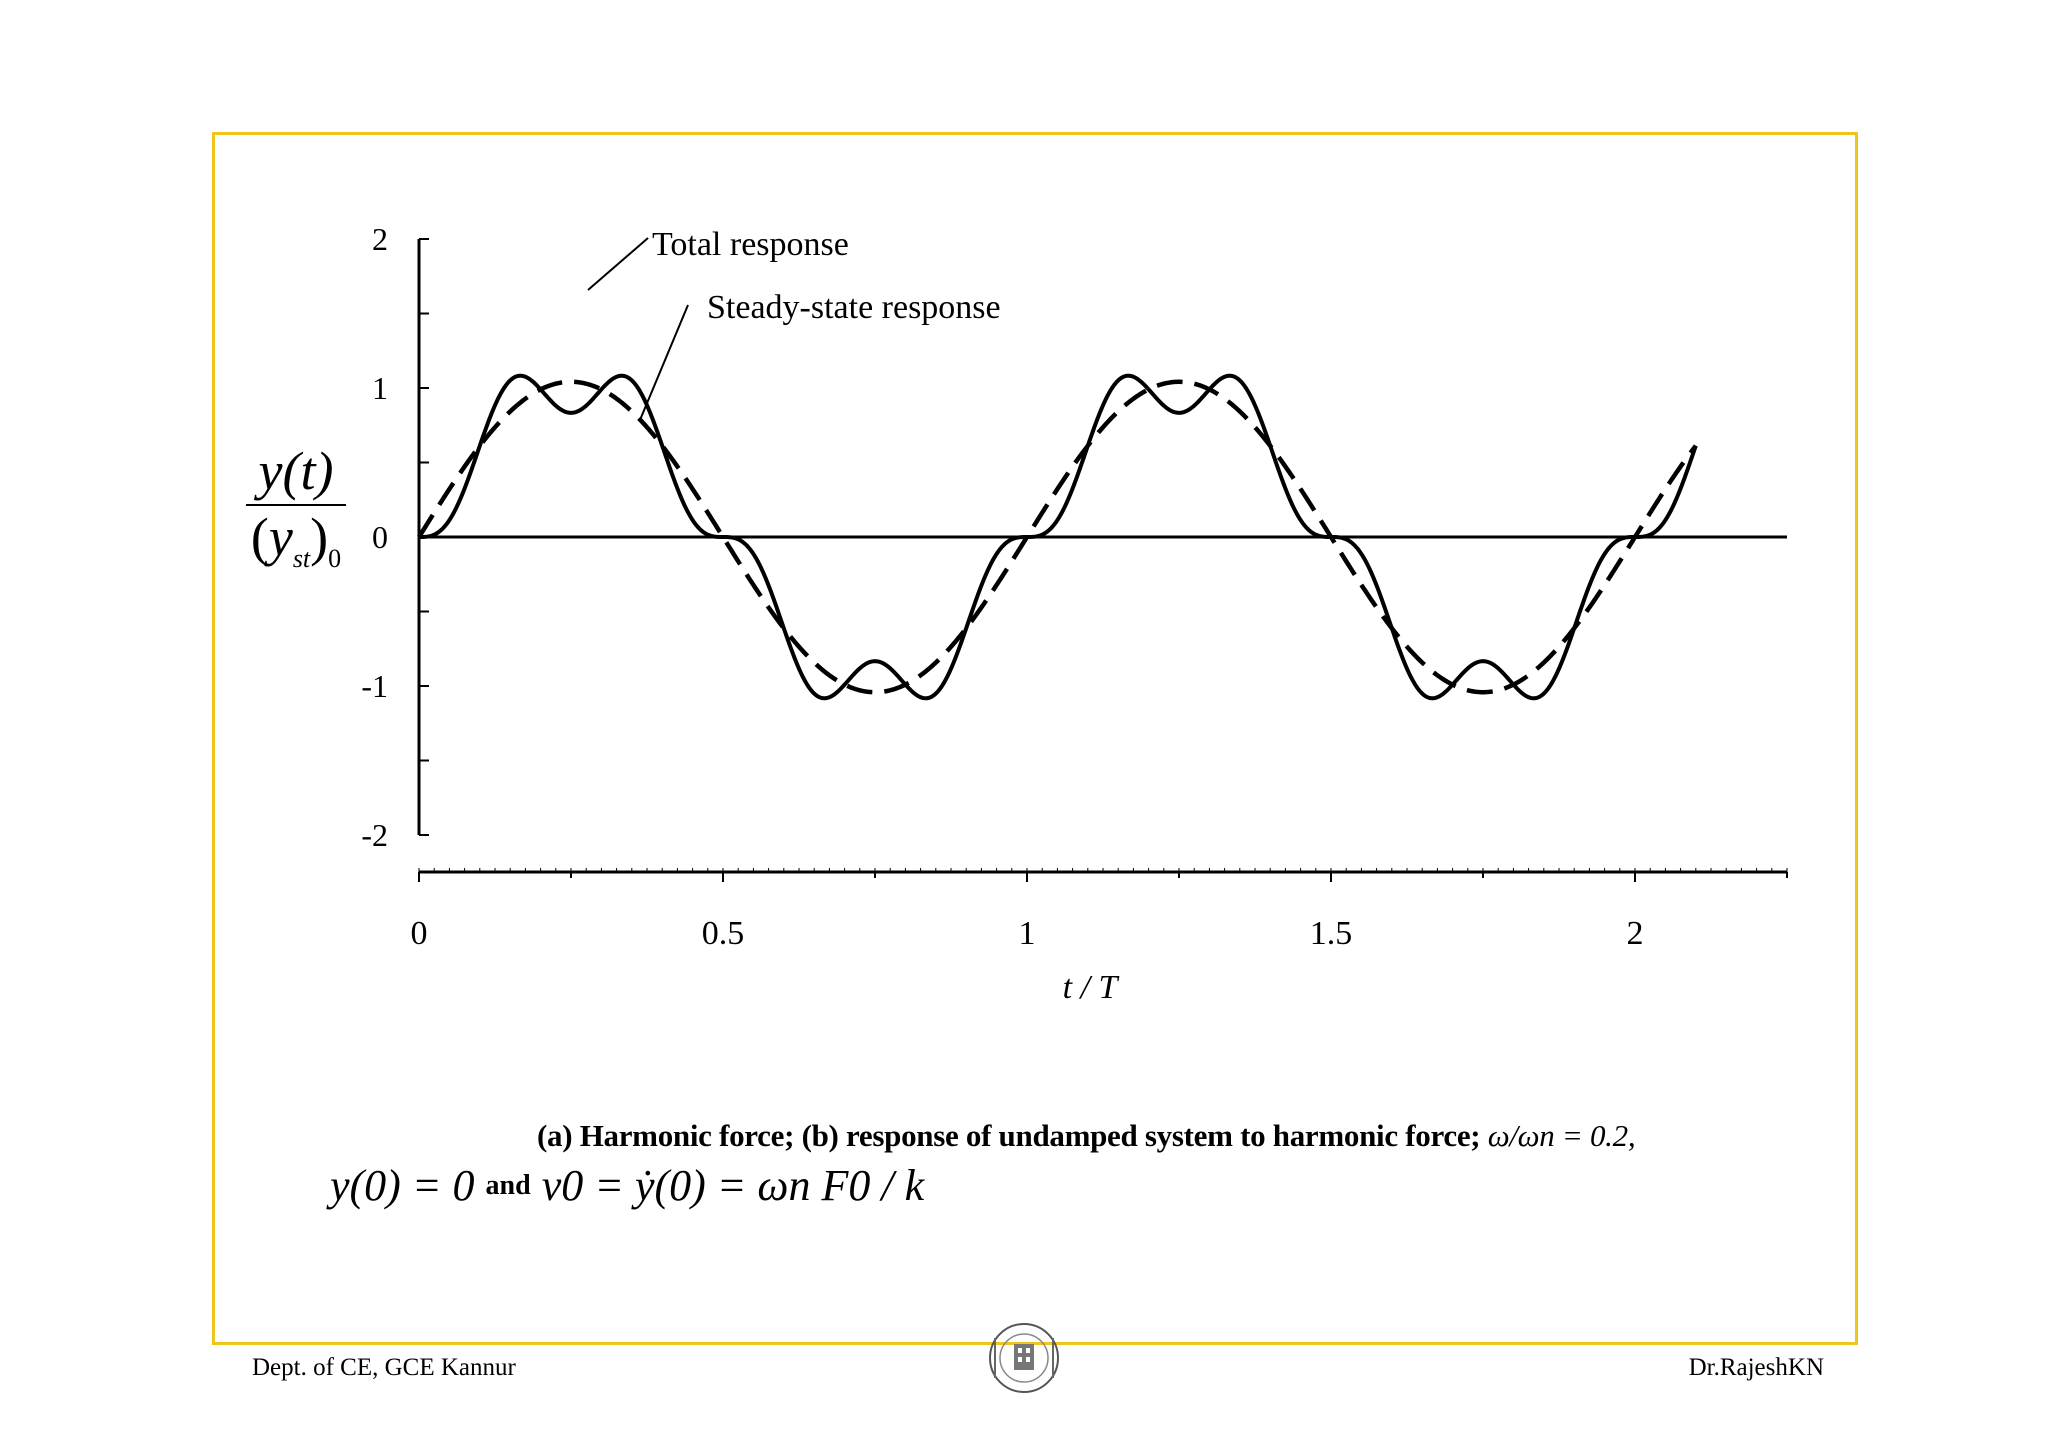 This screenshot has width=2048, height=1448. What do you see at coordinates (1756, 1367) in the screenshot?
I see `footer-author: Dr.RajeshKN` at bounding box center [1756, 1367].